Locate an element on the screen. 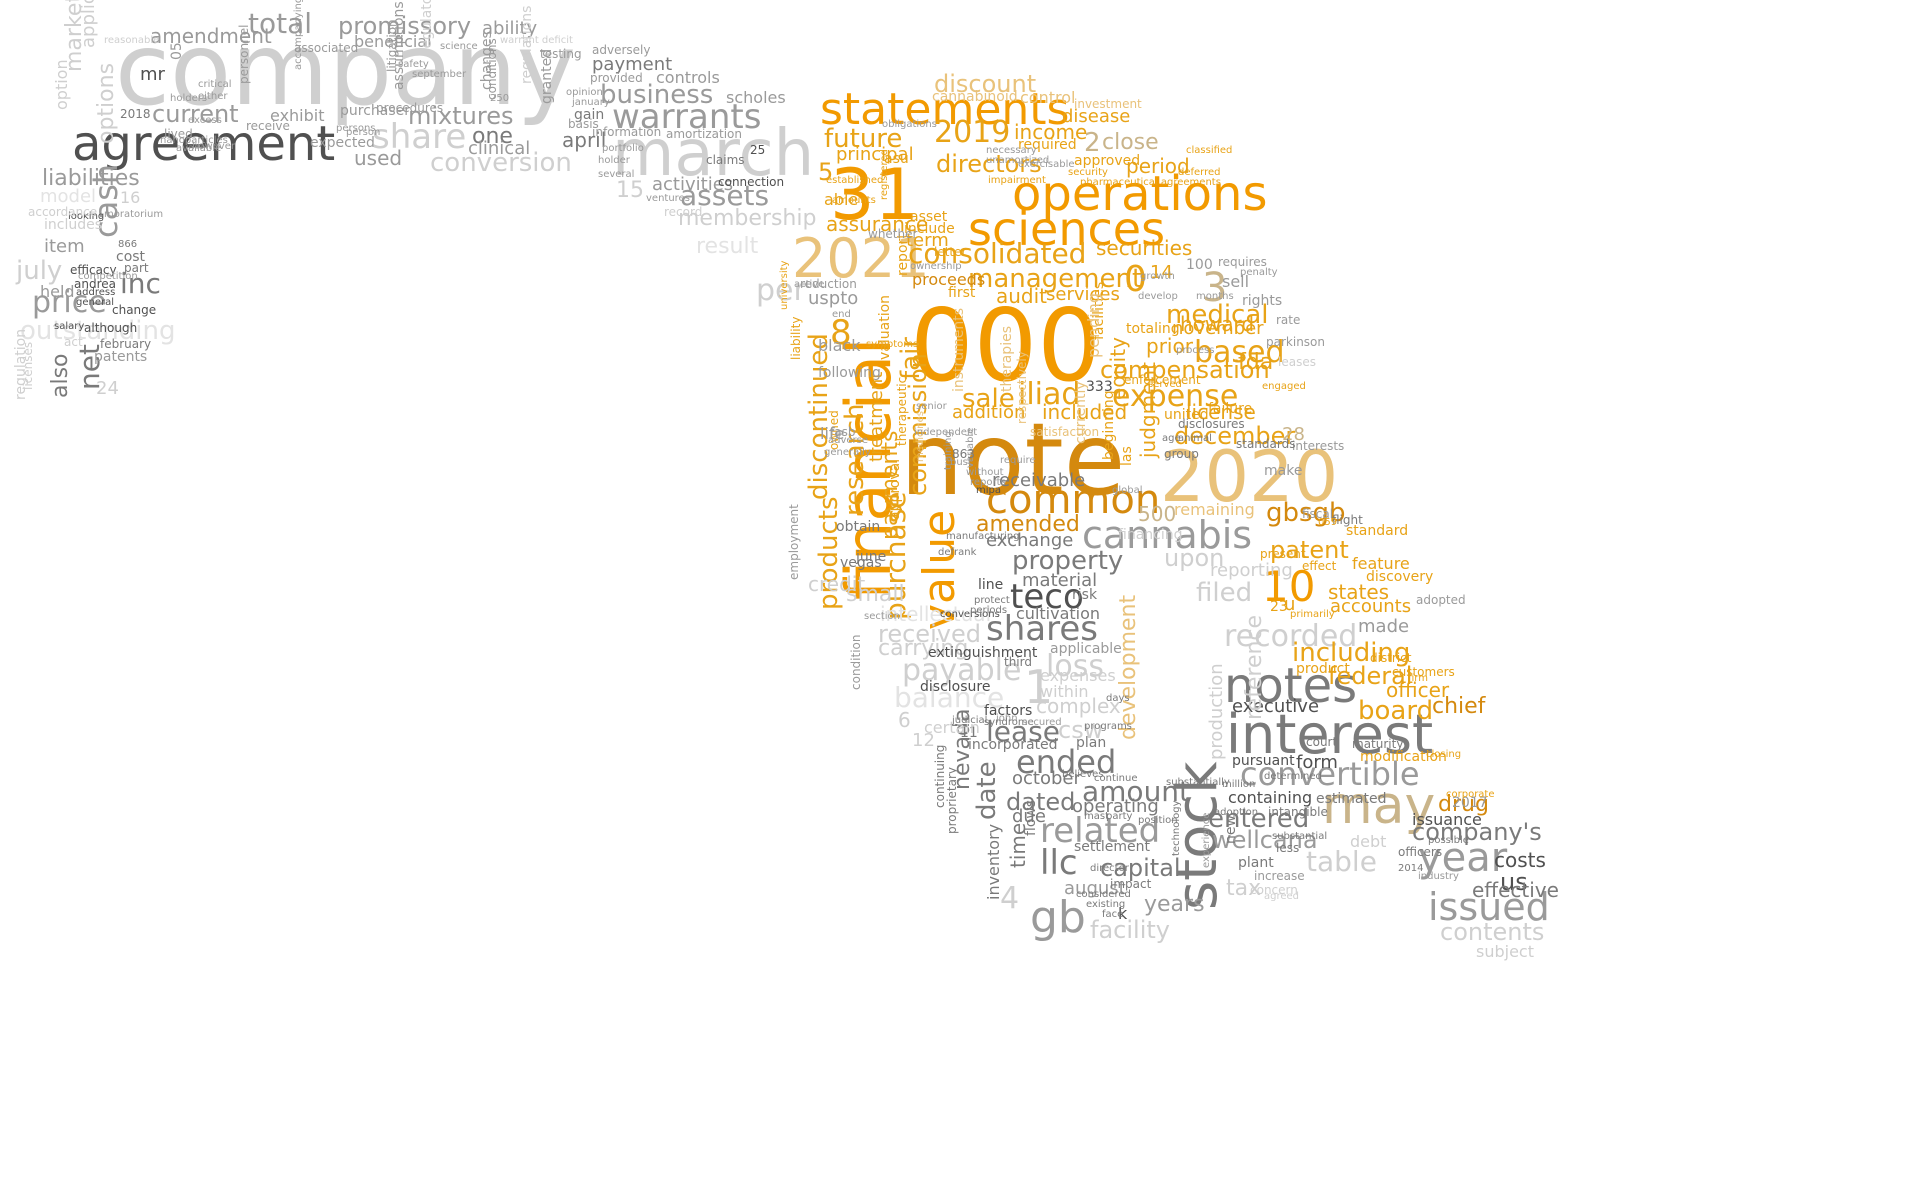  word-make: make is located at coordinates (1283, 471).